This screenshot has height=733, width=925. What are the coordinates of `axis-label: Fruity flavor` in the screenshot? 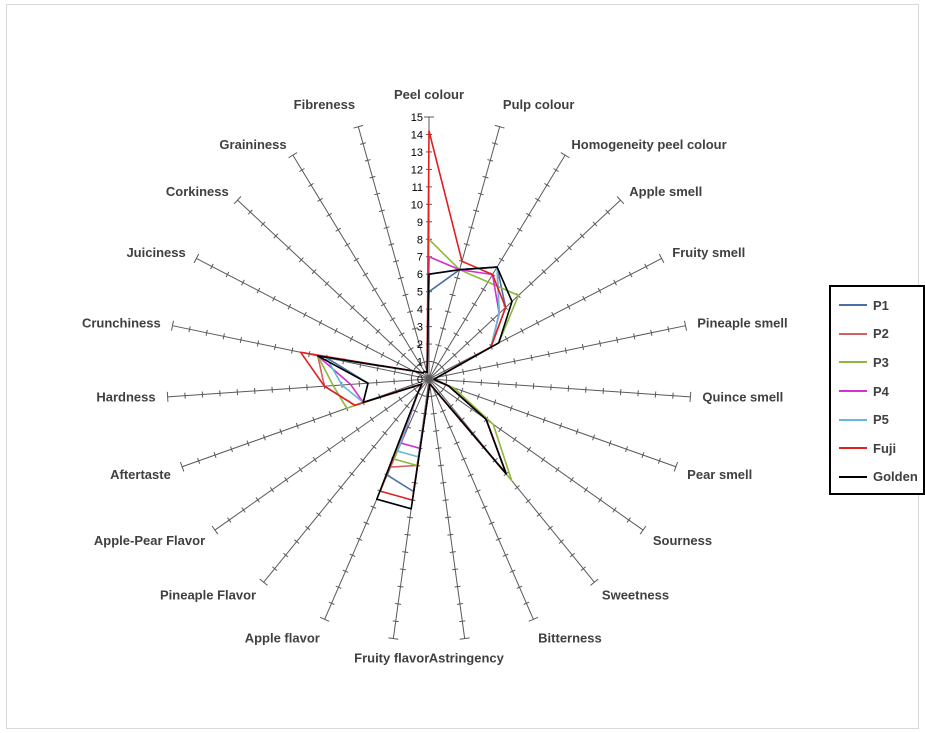 It's located at (391, 657).